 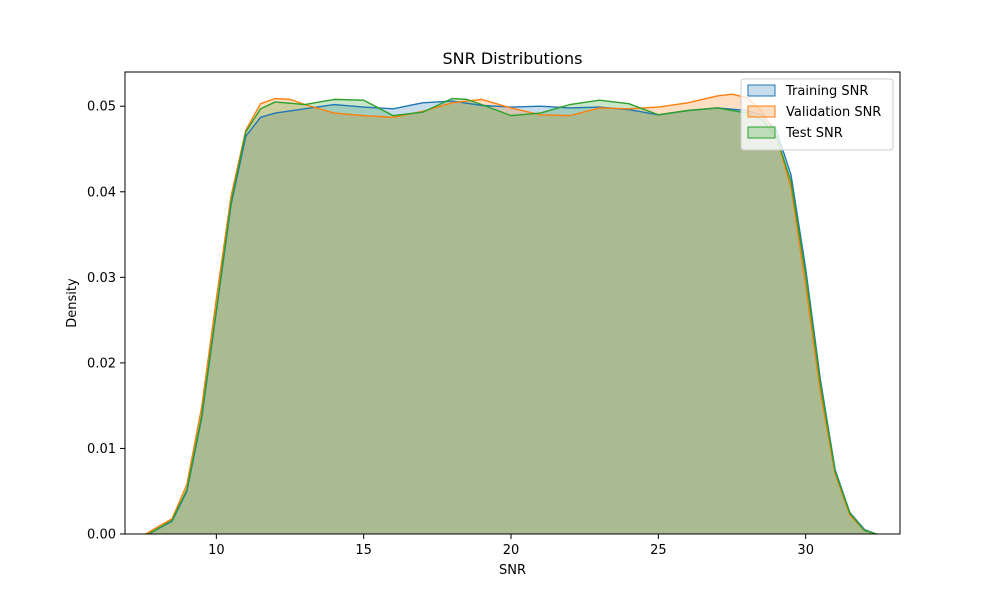 I want to click on x-axis-ticks: 10 15 20 25 30, so click(x=511, y=546).